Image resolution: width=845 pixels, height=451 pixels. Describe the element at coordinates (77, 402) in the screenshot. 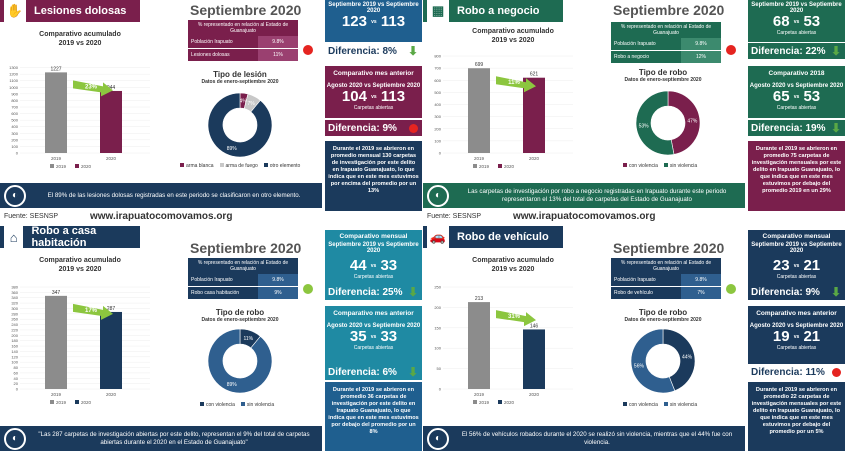

I see `legend-swatch-2020` at that location.